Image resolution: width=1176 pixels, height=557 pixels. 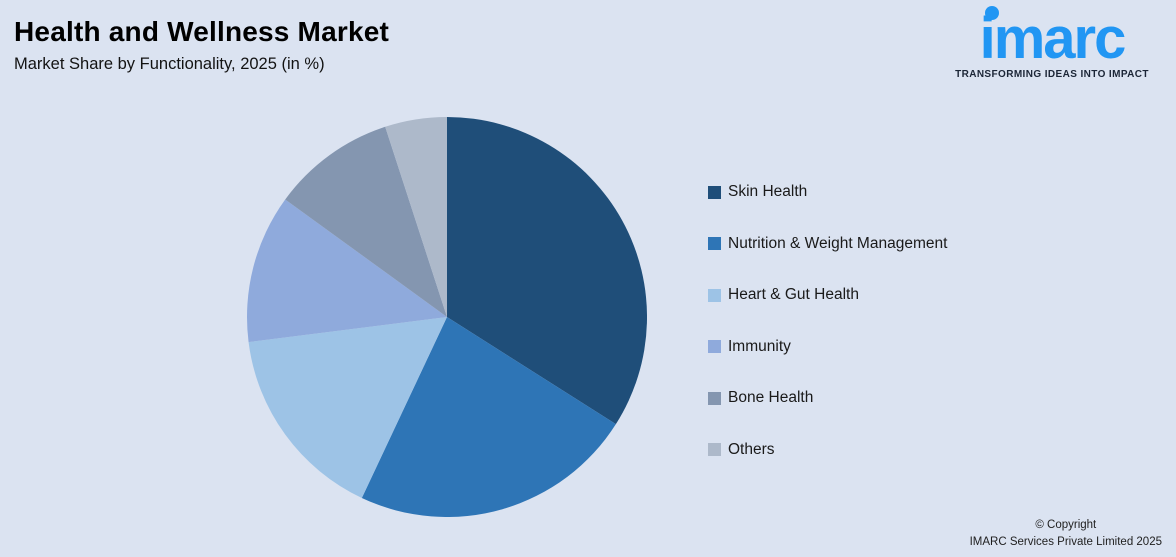 What do you see at coordinates (991, 13) in the screenshot?
I see `logo-i-dot` at bounding box center [991, 13].